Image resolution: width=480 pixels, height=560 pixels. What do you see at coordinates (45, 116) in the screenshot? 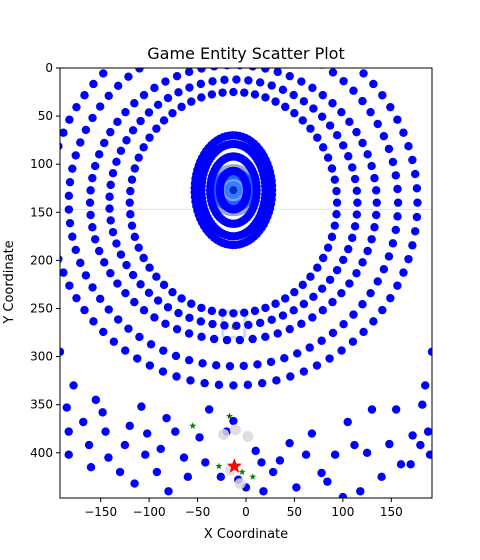
I see `y-tick-label: 50` at bounding box center [45, 116].